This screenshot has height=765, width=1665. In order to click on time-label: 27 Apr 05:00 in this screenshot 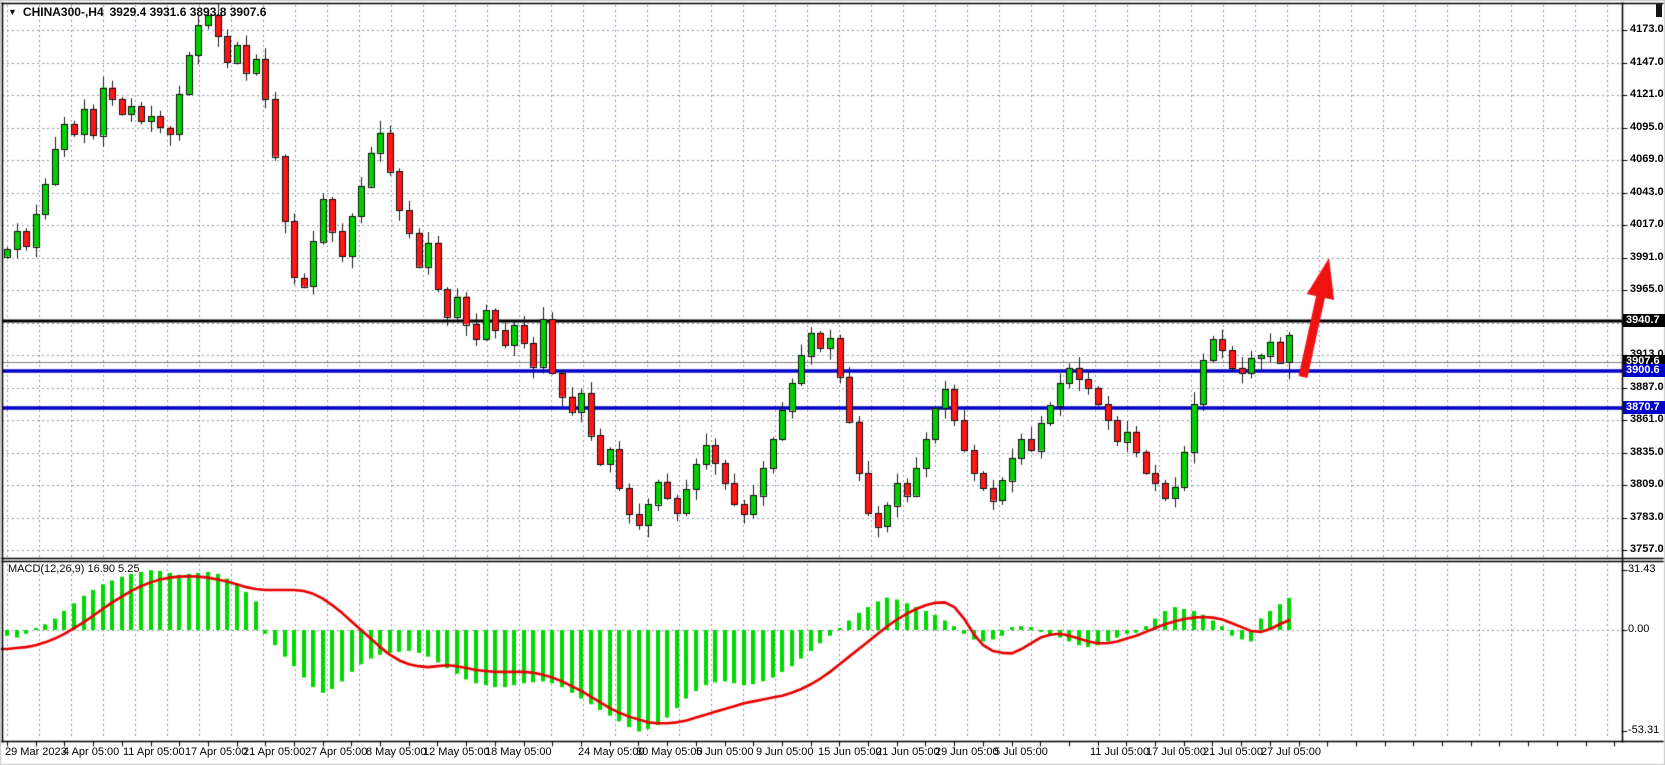, I will do `click(336, 752)`.